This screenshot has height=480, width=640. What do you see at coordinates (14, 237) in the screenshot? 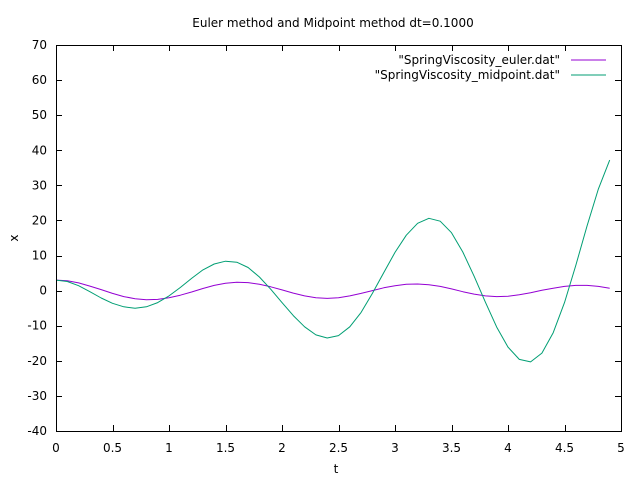
I see `y-axis-label: x` at bounding box center [14, 237].